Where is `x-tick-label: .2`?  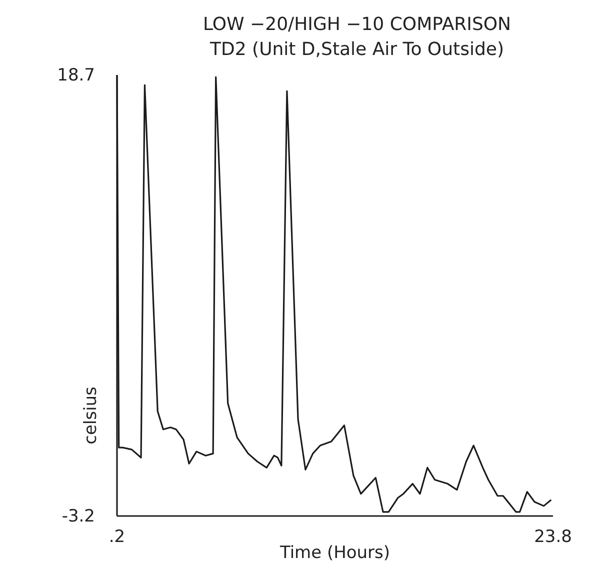 x-tick-label: .2 is located at coordinates (117, 537).